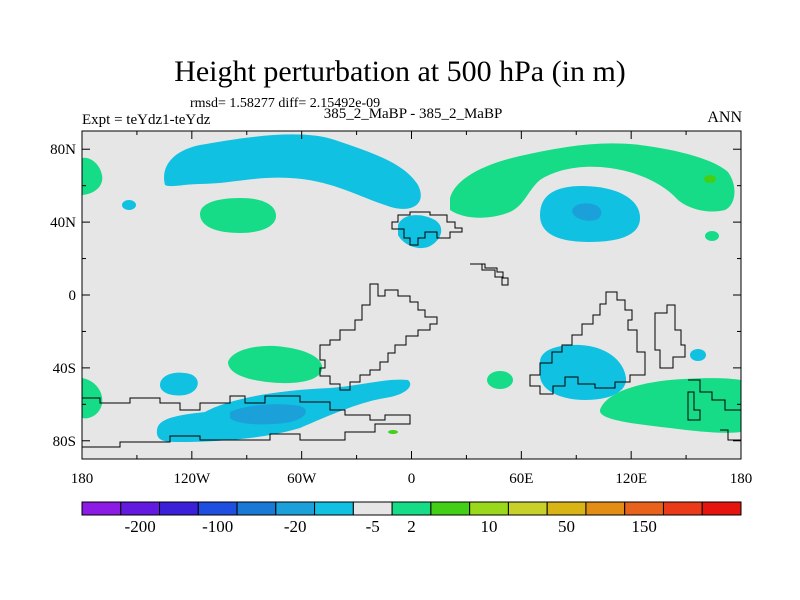 Image resolution: width=800 pixels, height=600 pixels. Describe the element at coordinates (587, 212) in the screenshot. I see `negative-center-asia` at that location.